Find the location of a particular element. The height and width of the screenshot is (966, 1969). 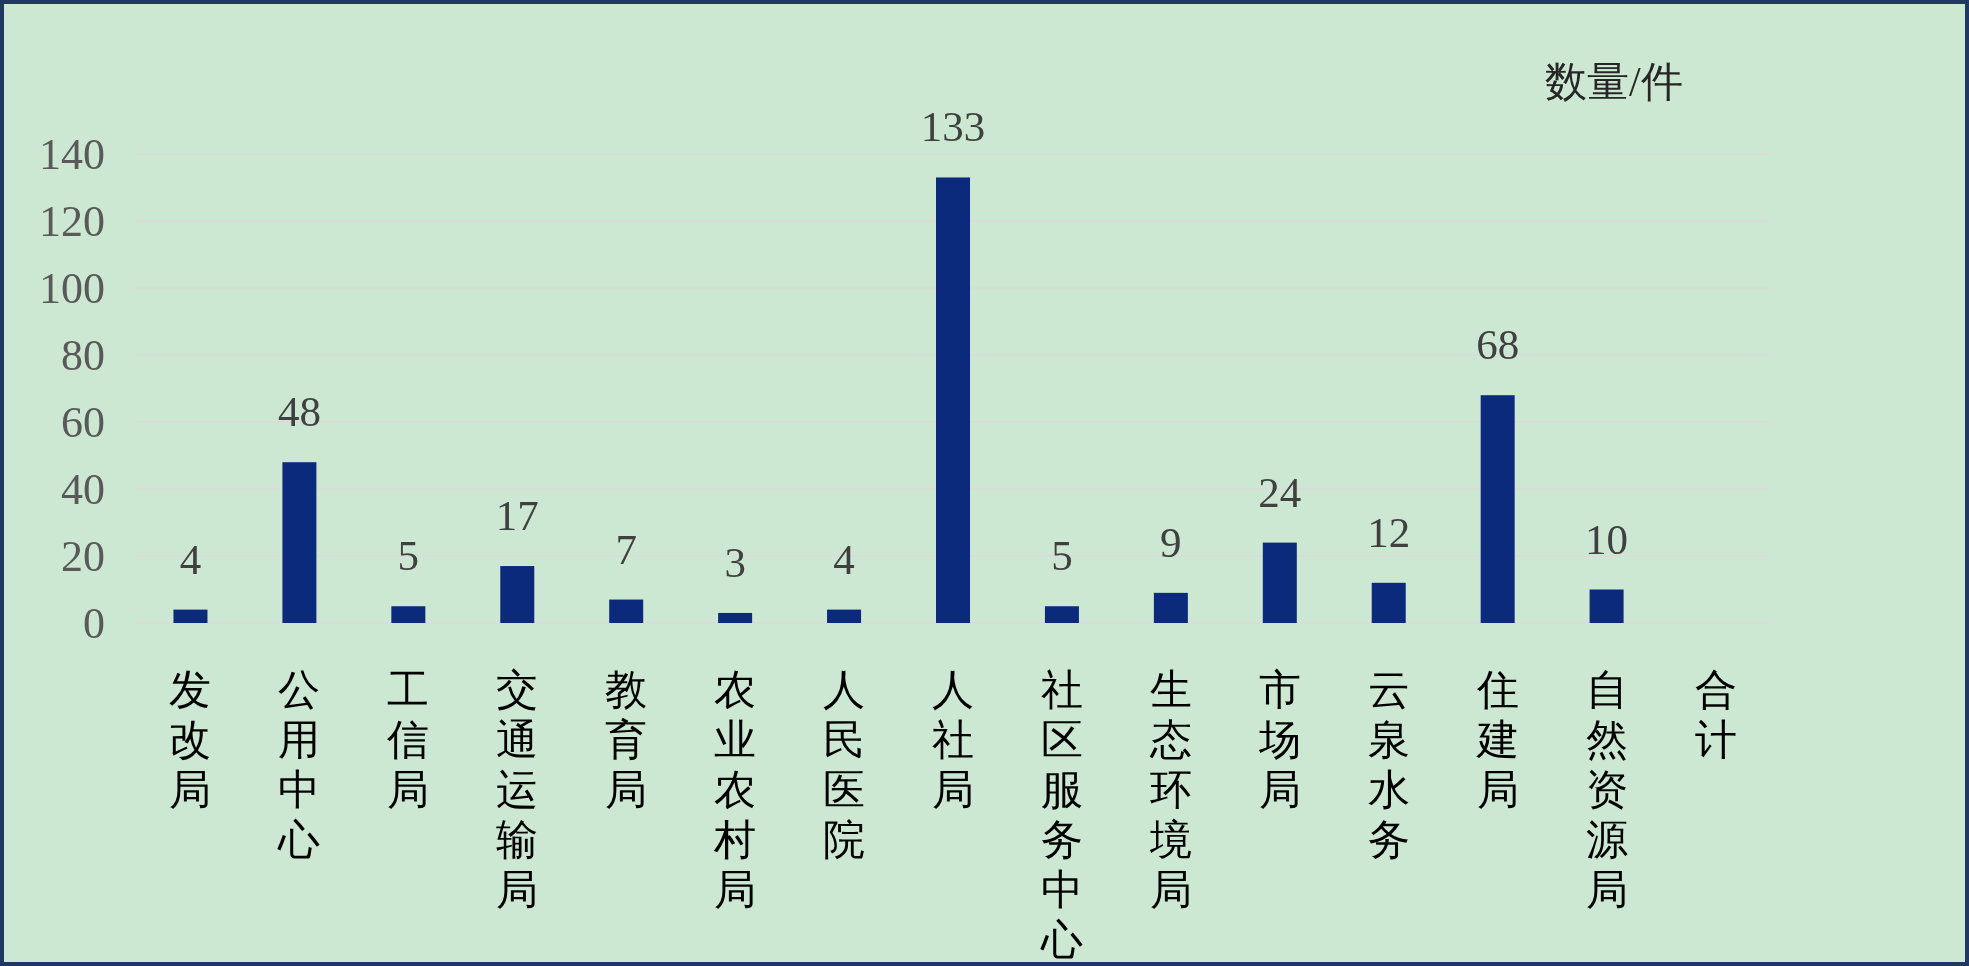

x-tick-label: 自然资源局 is located at coordinates (1606, 790).